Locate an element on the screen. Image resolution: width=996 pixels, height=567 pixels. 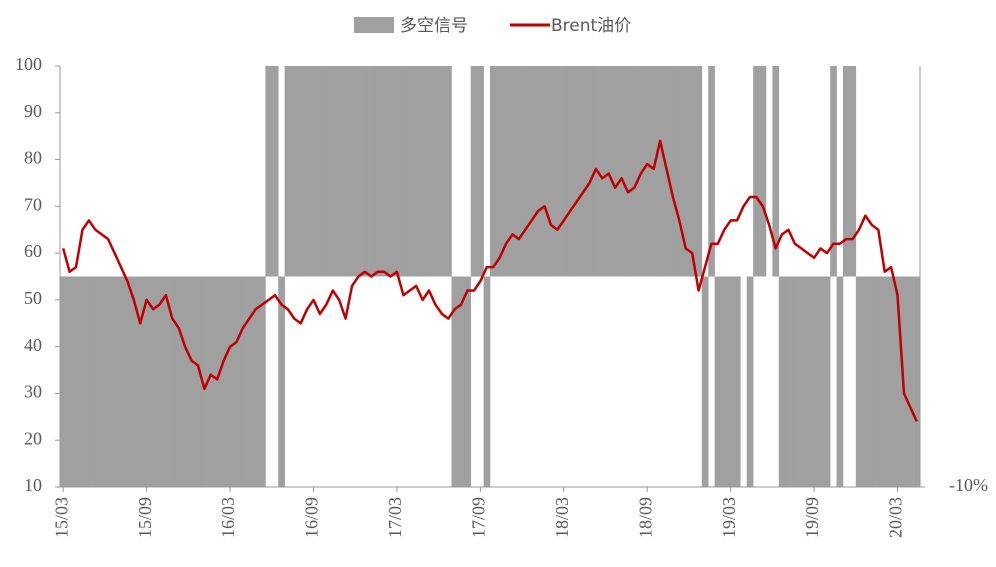
y-tick-label: 10 is located at coordinates (33, 485).